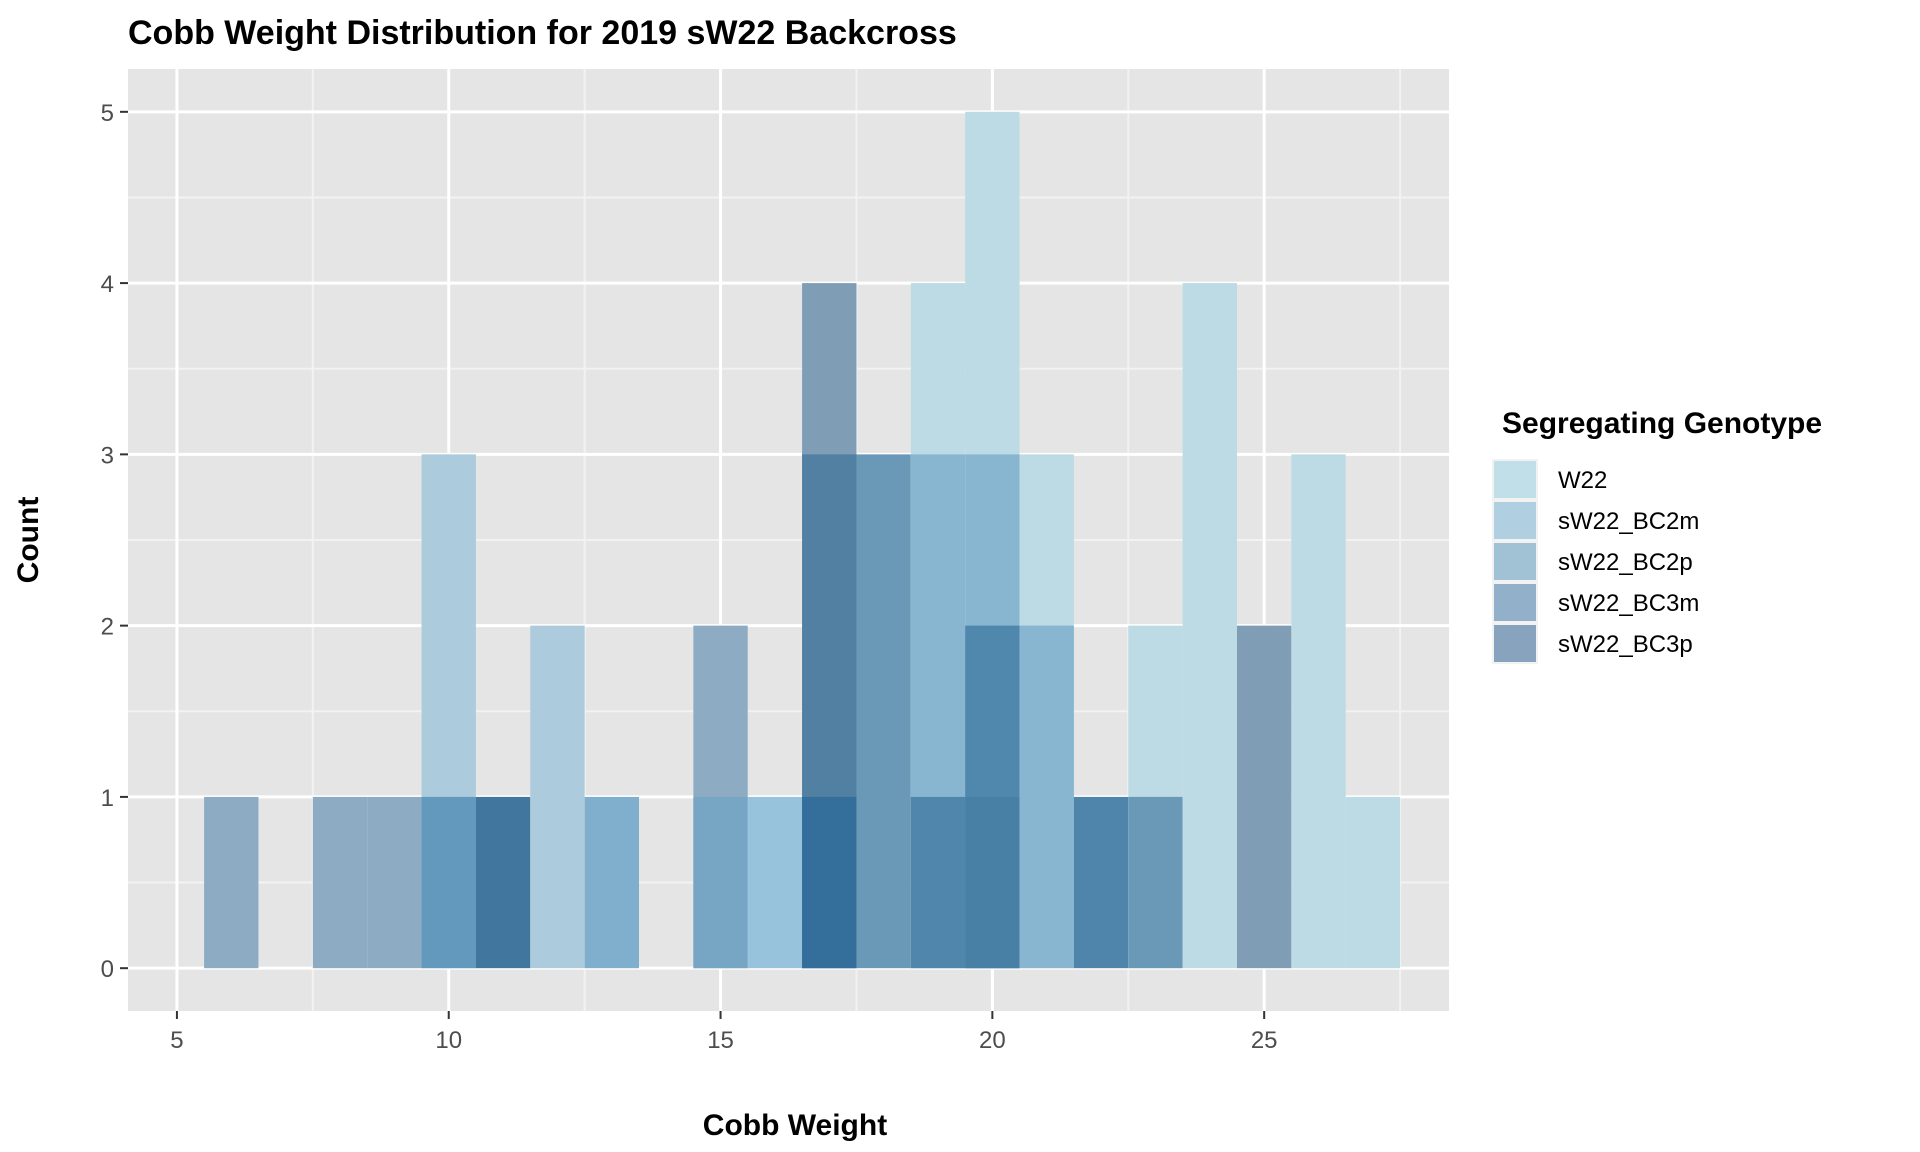  I want to click on x-axis: 5 10 15 20 25, so click(724, 1032).